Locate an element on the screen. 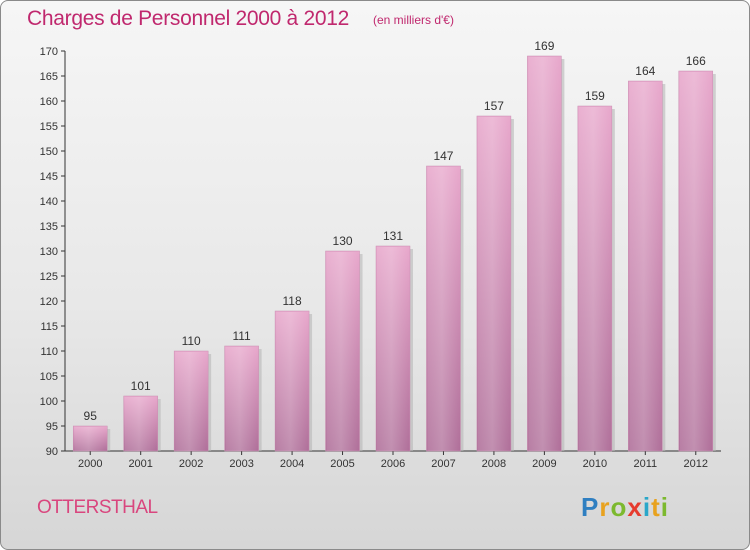 This screenshot has width=750, height=550. y-tick-label: 150 is located at coordinates (49, 152).